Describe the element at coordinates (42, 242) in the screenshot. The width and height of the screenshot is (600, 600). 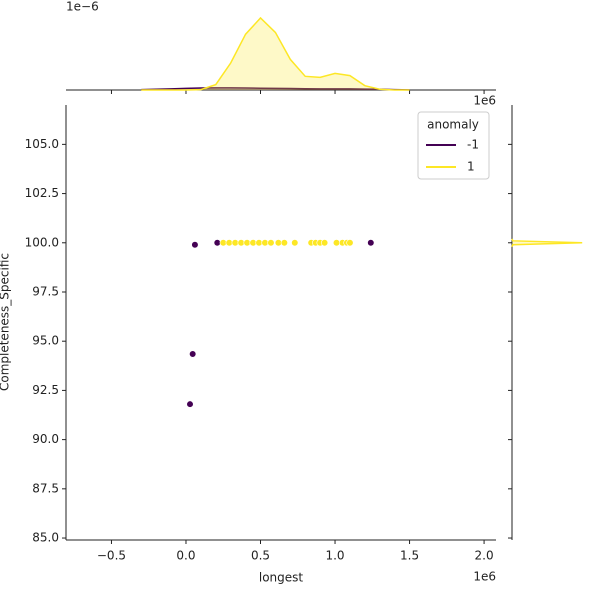
I see `y-tick-label: 100.0` at that location.